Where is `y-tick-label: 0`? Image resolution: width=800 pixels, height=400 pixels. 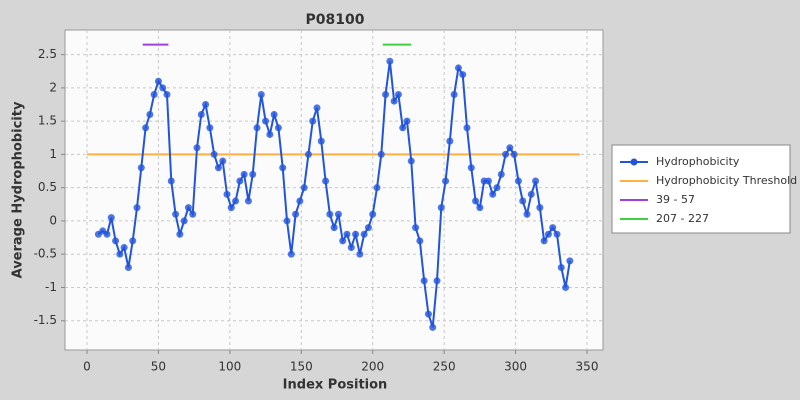
y-tick-label: 0 is located at coordinates (53, 220).